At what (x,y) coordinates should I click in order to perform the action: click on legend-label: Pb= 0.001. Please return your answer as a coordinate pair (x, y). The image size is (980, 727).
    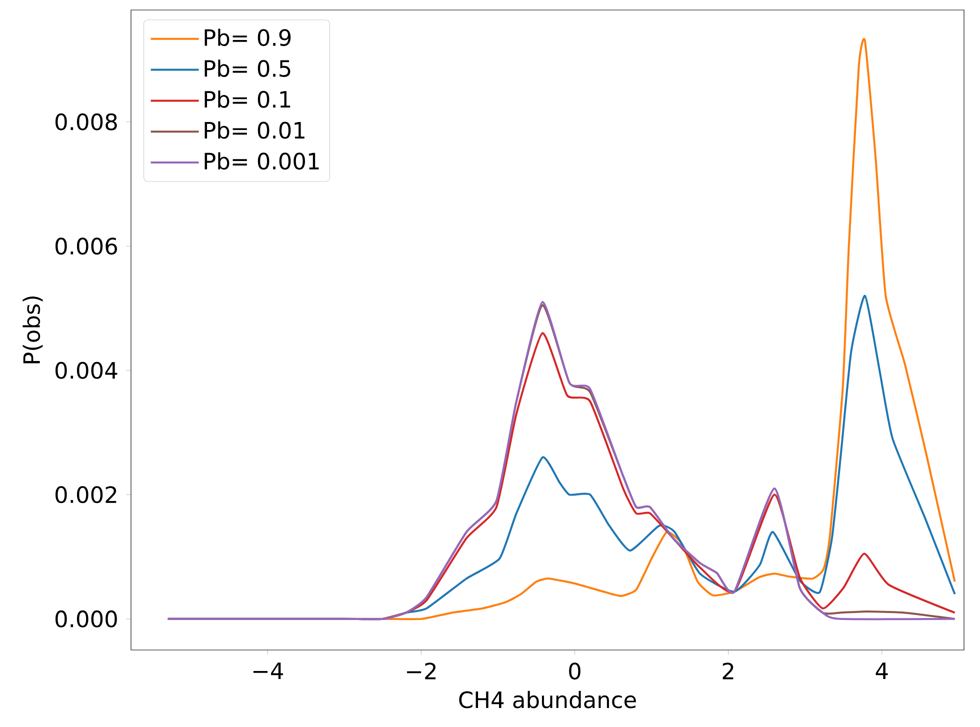
    Looking at the image, I should click on (261, 161).